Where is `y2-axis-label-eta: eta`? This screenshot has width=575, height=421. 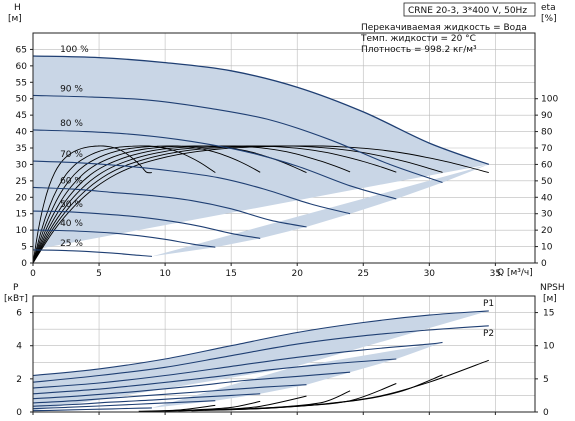
y2-axis-label-eta: eta is located at coordinates (548, 8).